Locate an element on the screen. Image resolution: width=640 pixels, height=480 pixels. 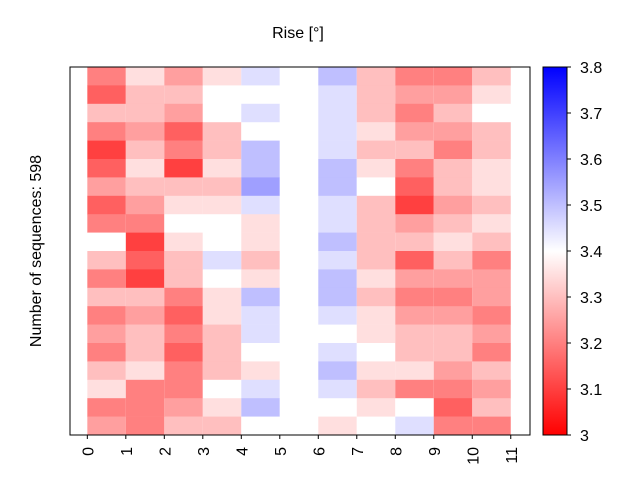
x-tick-label: 1 is located at coordinates (127, 451).